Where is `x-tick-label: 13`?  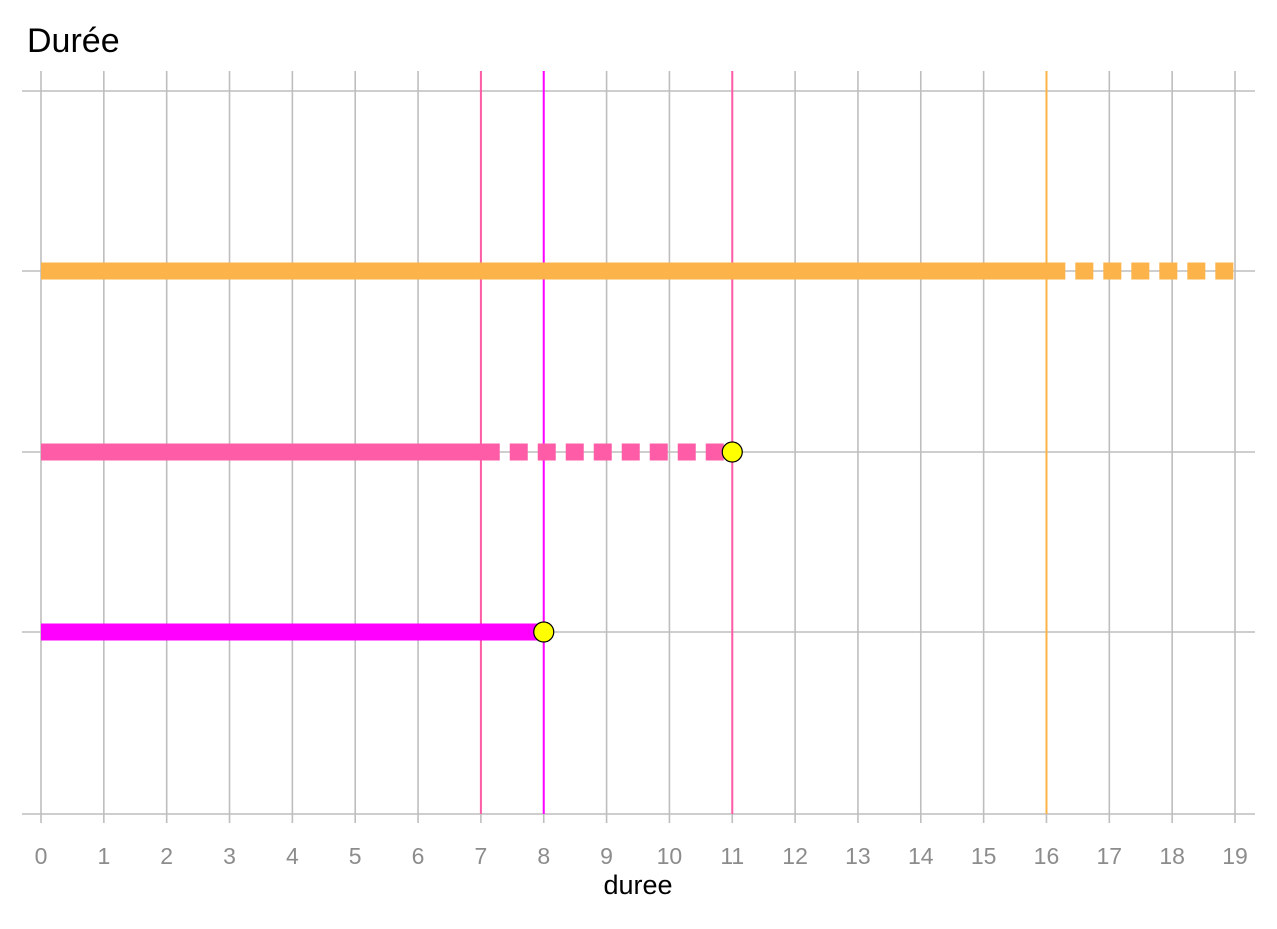
x-tick-label: 13 is located at coordinates (858, 856).